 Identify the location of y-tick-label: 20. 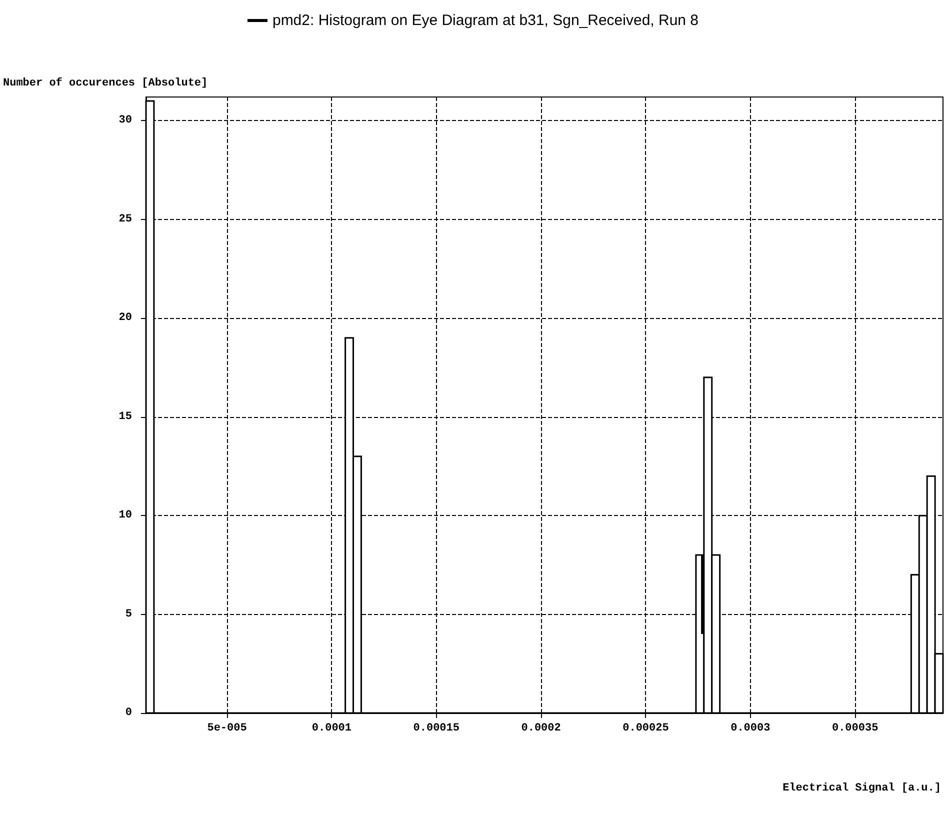
(125, 318).